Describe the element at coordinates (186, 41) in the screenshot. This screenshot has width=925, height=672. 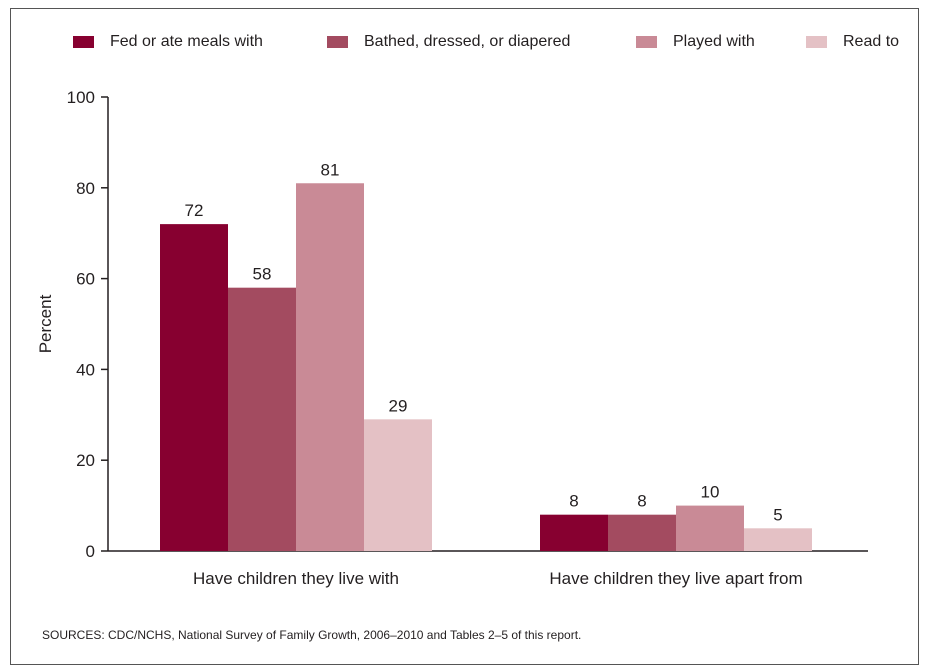
I see `legend-label: Fed or ate meals with` at that location.